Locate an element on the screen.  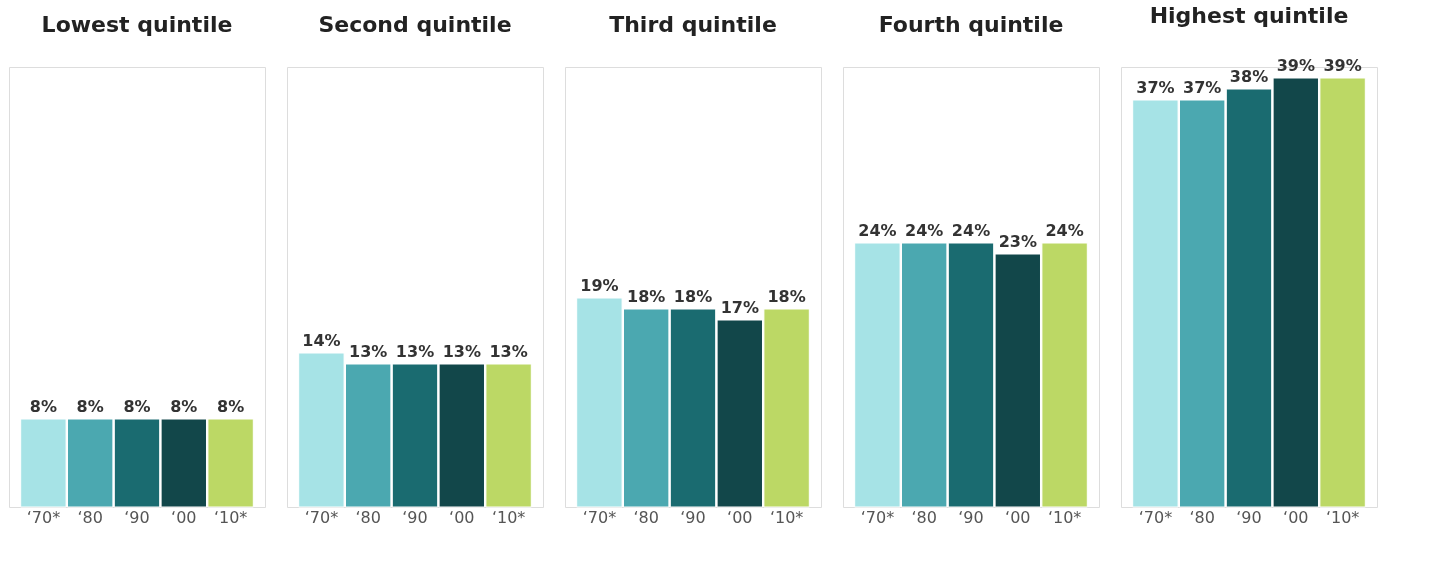
data-label: 17% is located at coordinates (739, 307).